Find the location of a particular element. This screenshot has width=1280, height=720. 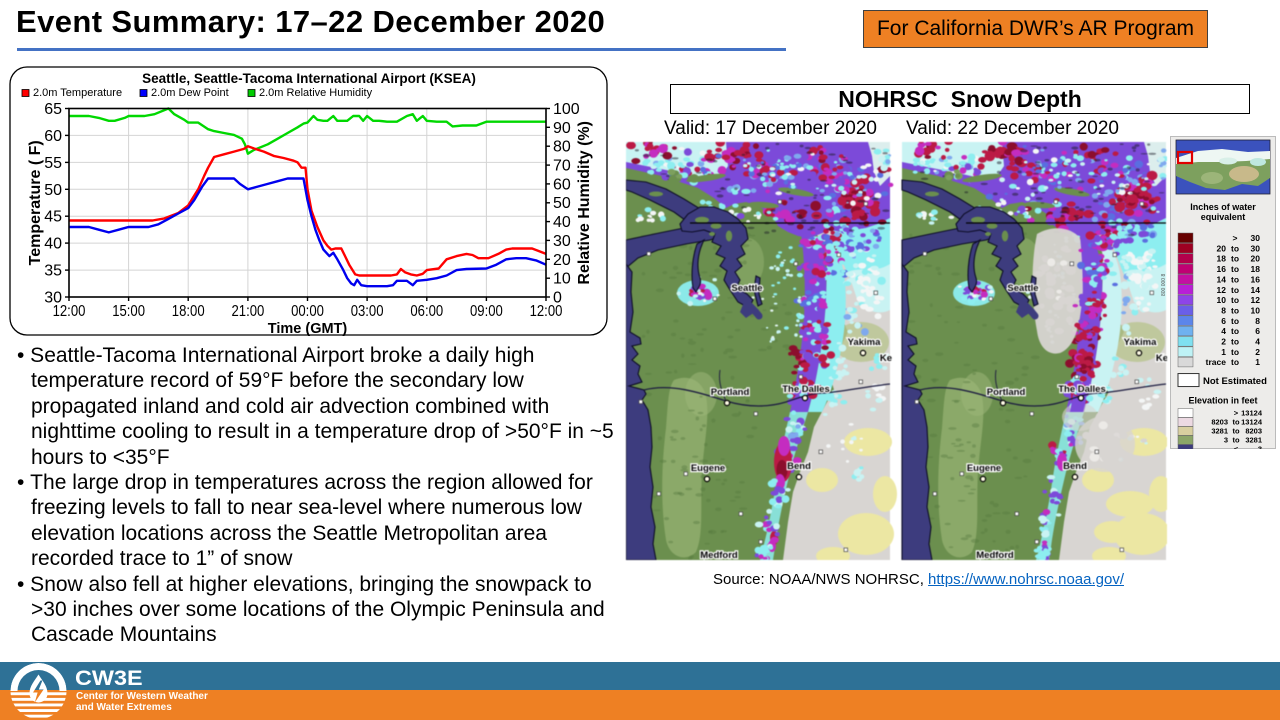

svg-text: 0 is located at coordinates (557, 298).